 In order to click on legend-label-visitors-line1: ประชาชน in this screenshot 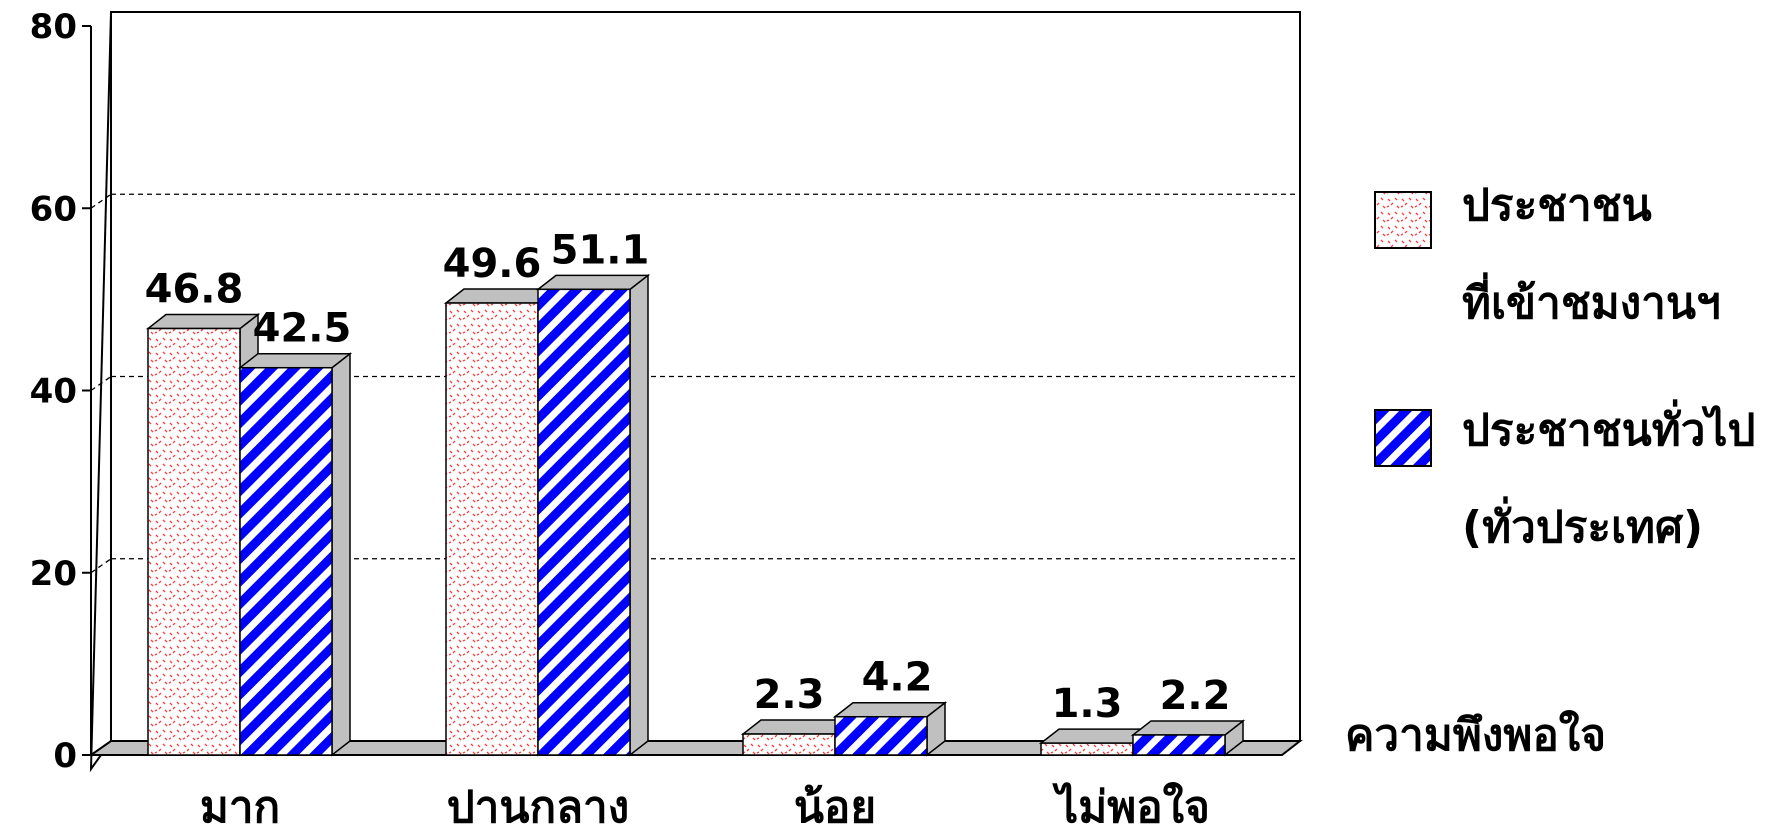, I will do `click(1557, 205)`.